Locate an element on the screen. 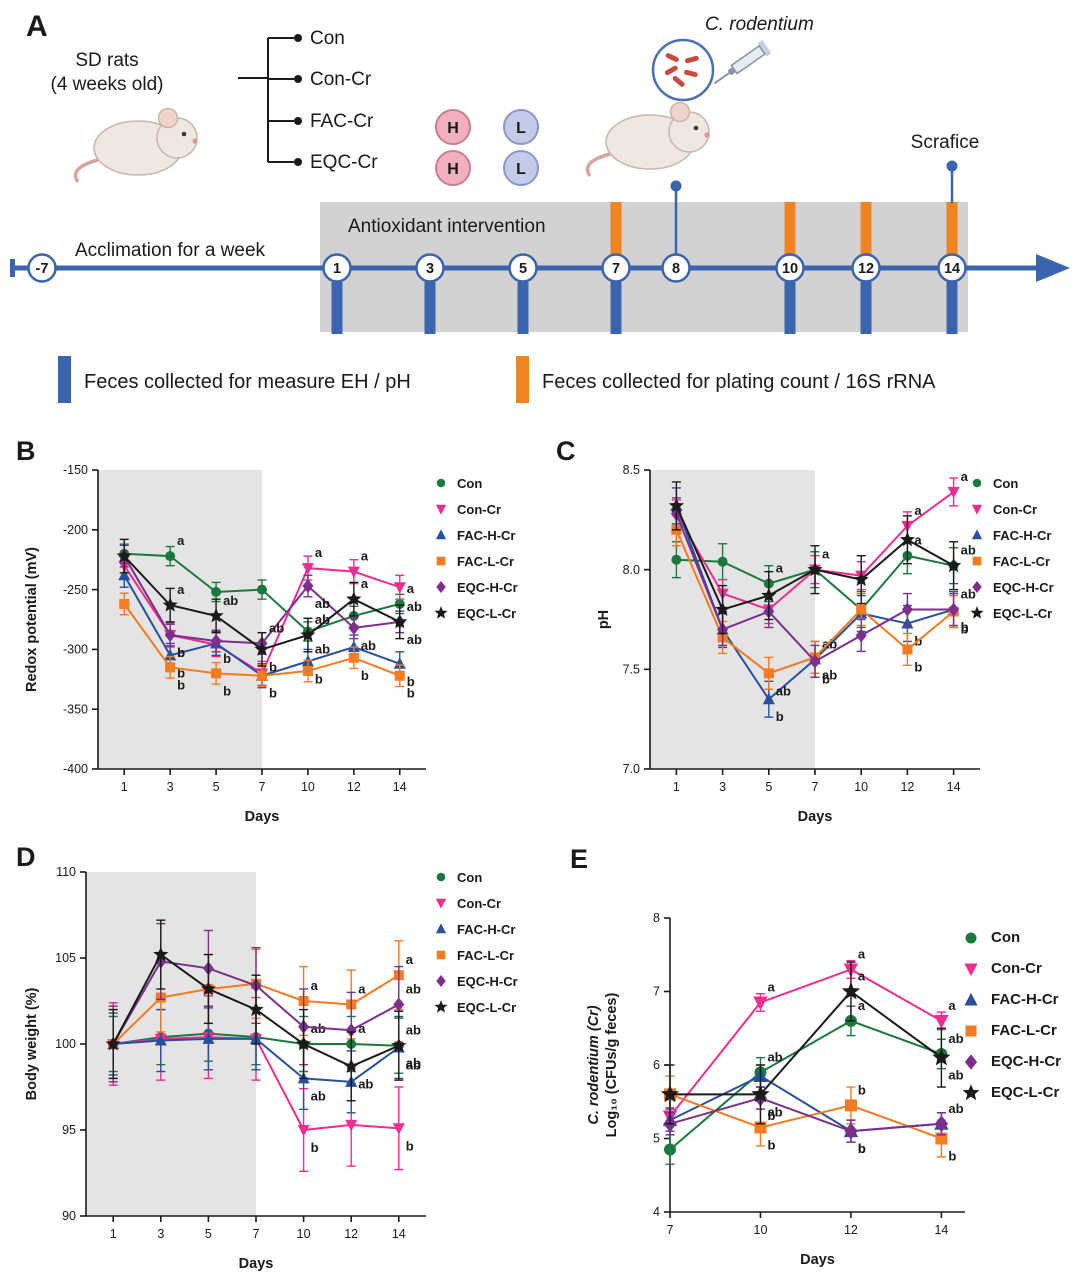  svg-text: 110 is located at coordinates (66, 872).